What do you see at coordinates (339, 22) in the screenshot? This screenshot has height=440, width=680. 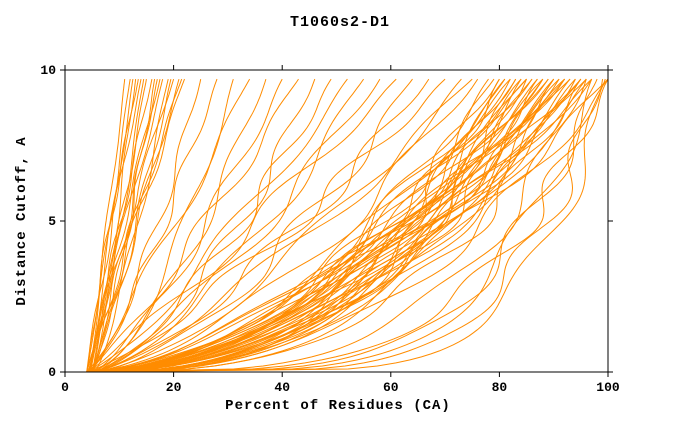 I see `chart-title: T1060s2-D1` at bounding box center [339, 22].